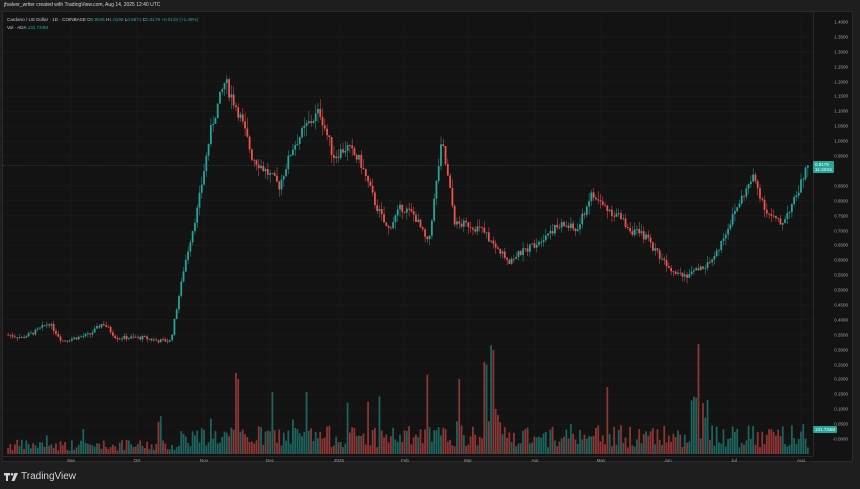  Describe the element at coordinates (841, 52) in the screenshot. I see `price-tick: 1.3000` at that location.